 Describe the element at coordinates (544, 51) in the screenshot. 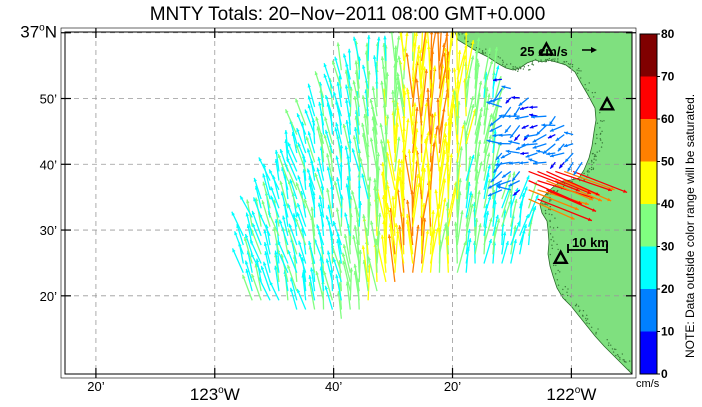

I see `scale-arrow-label: 25 cm/s` at that location.